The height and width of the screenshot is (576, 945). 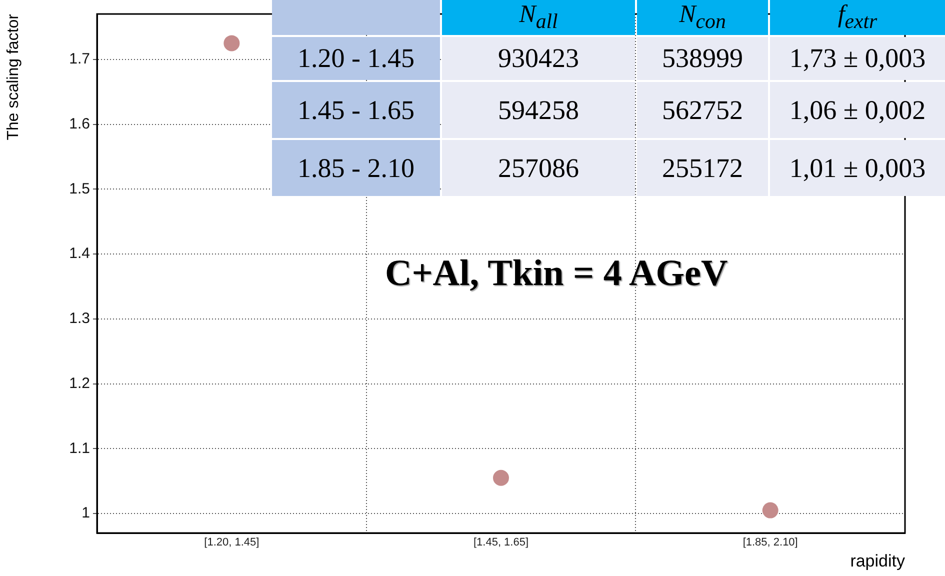 I want to click on data-label: 562752, so click(x=702, y=110).